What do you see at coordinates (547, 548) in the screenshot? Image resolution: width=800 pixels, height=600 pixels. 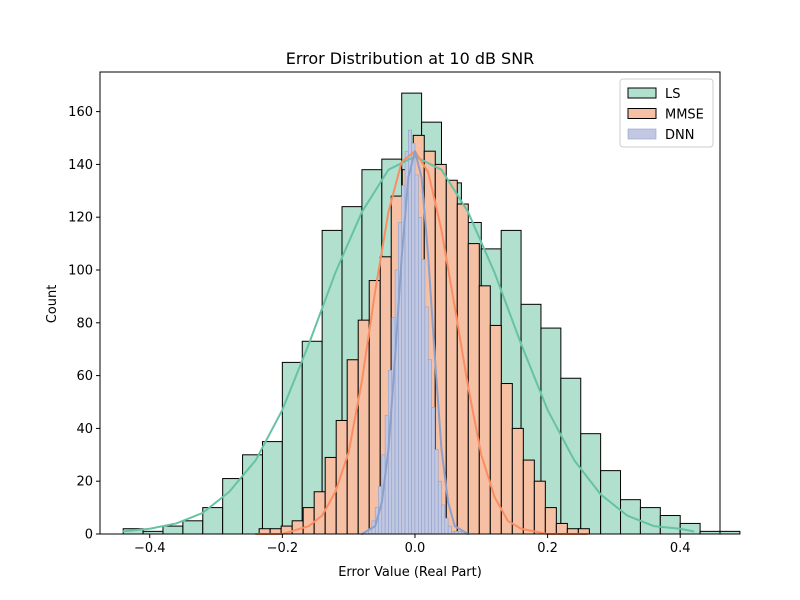 I see `x-tick-label: 0.2` at bounding box center [547, 548].